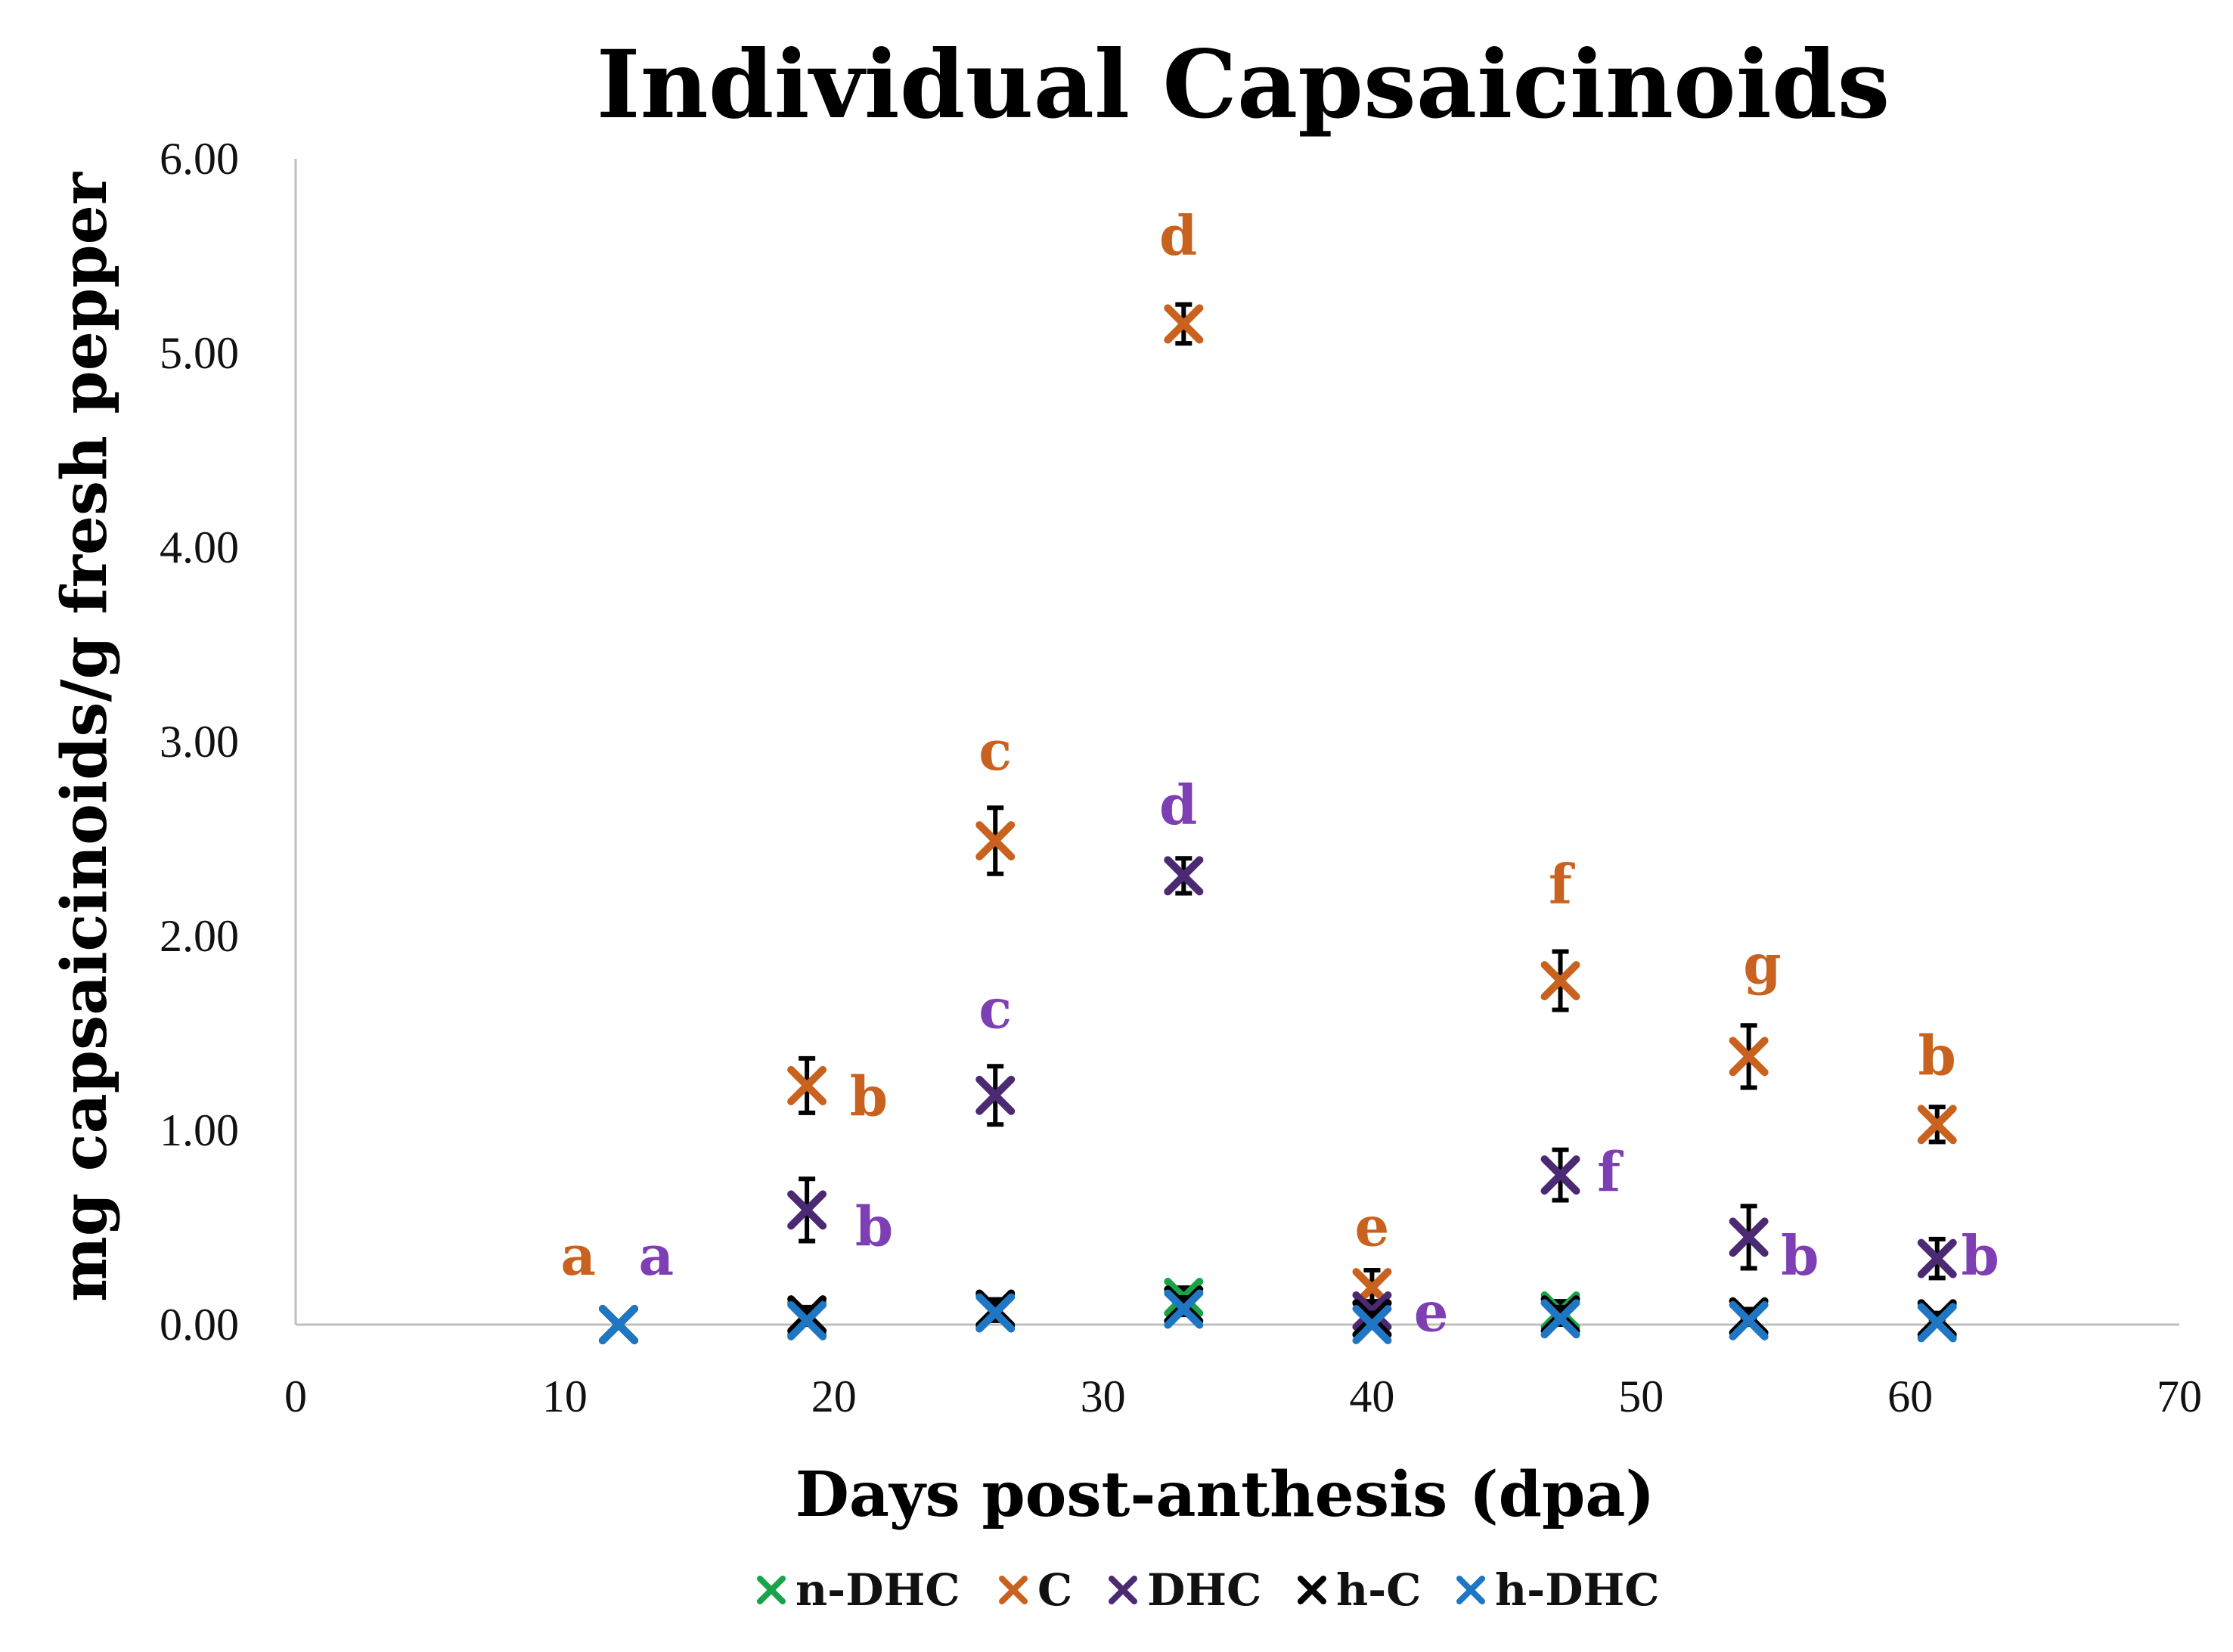  I want to click on series-h-dhc, so click(1278, 1316).